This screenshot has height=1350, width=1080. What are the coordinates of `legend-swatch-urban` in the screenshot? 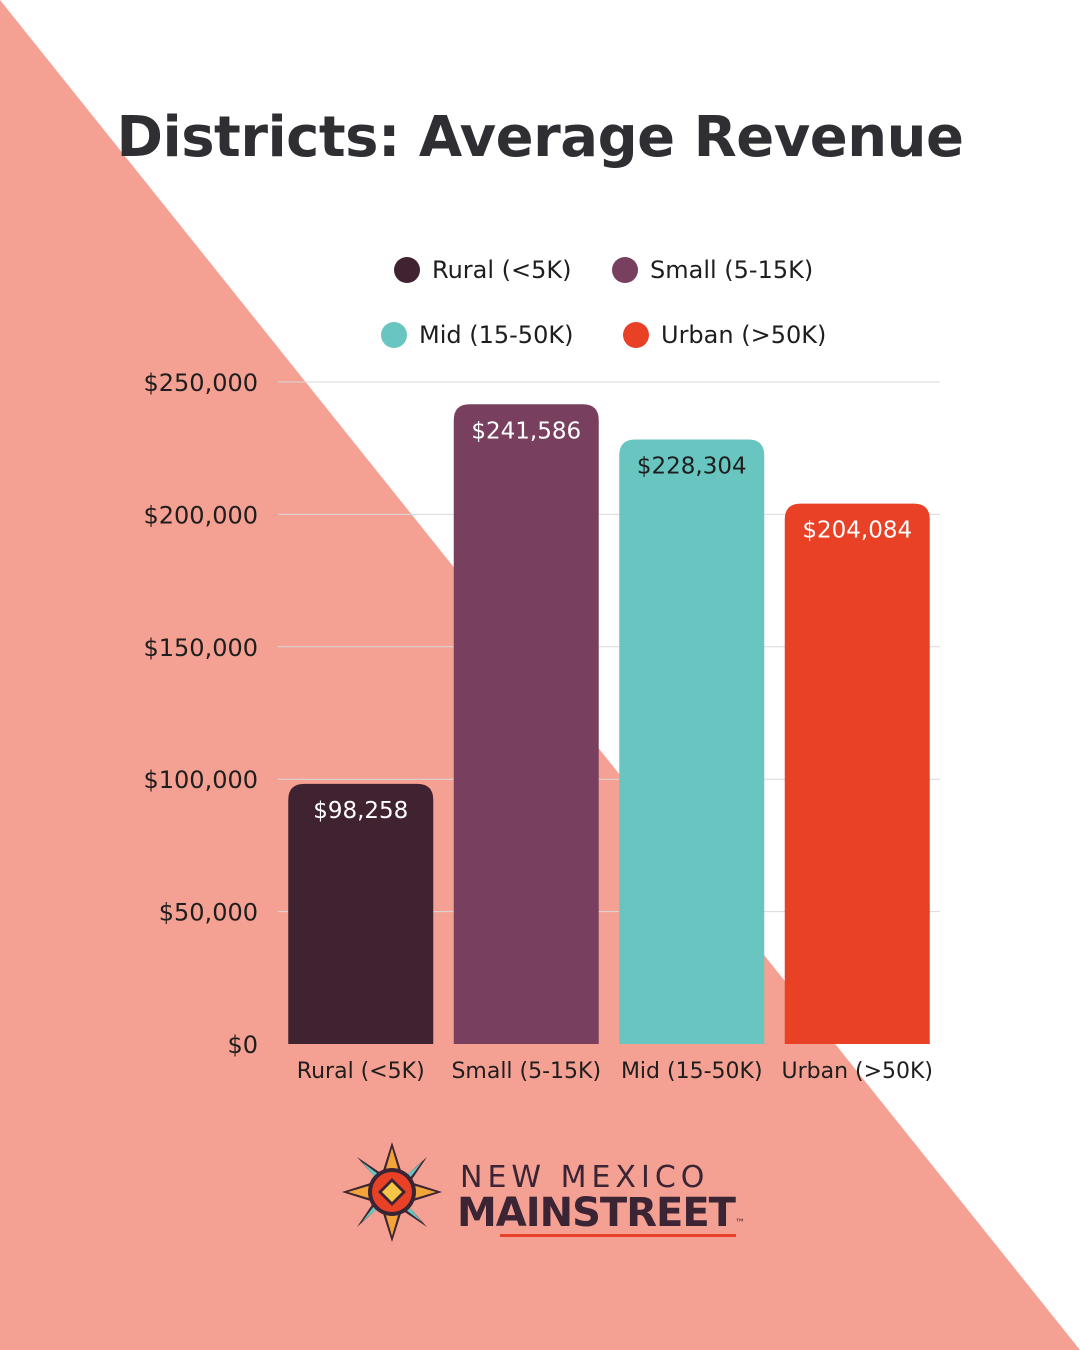 It's located at (636, 335).